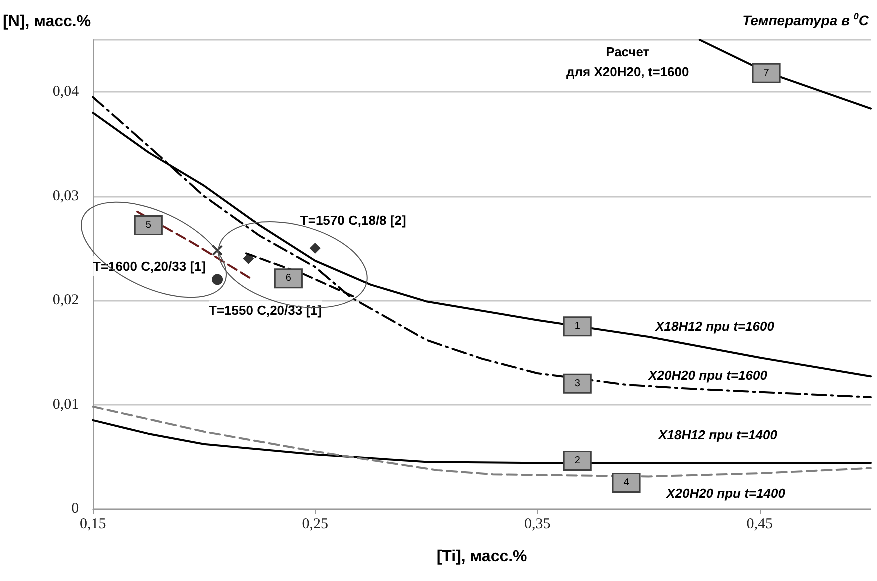 The width and height of the screenshot is (877, 581). Describe the element at coordinates (353, 220) in the screenshot. I see `series-label: T=1570 C,18/8 [2]` at that location.